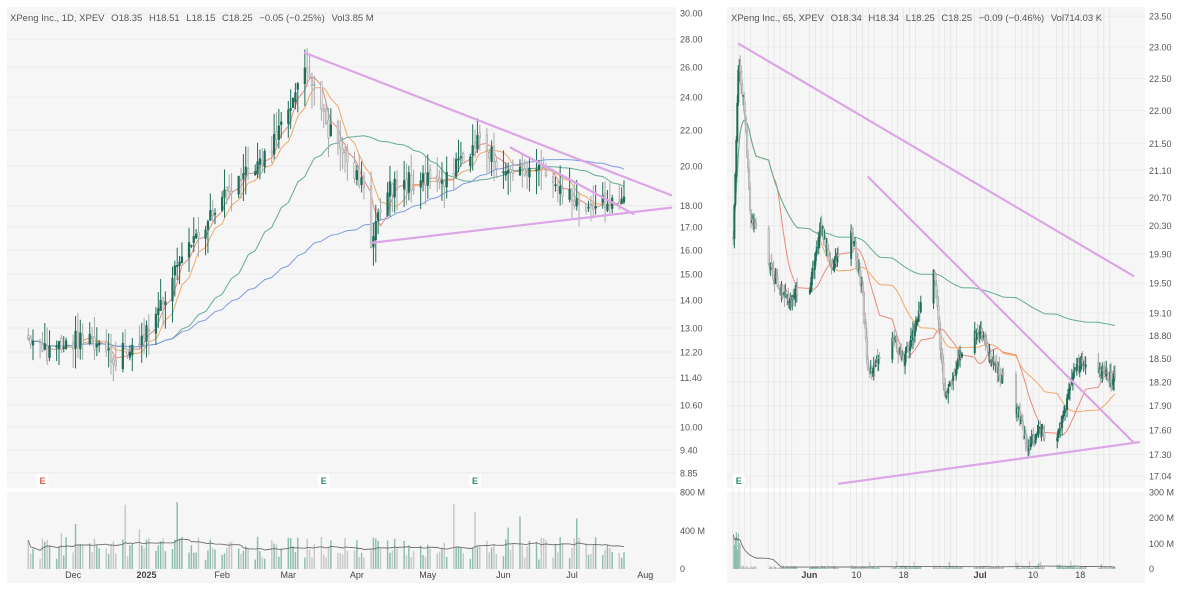  I want to click on time-tick-label: Jun, so click(809, 575).